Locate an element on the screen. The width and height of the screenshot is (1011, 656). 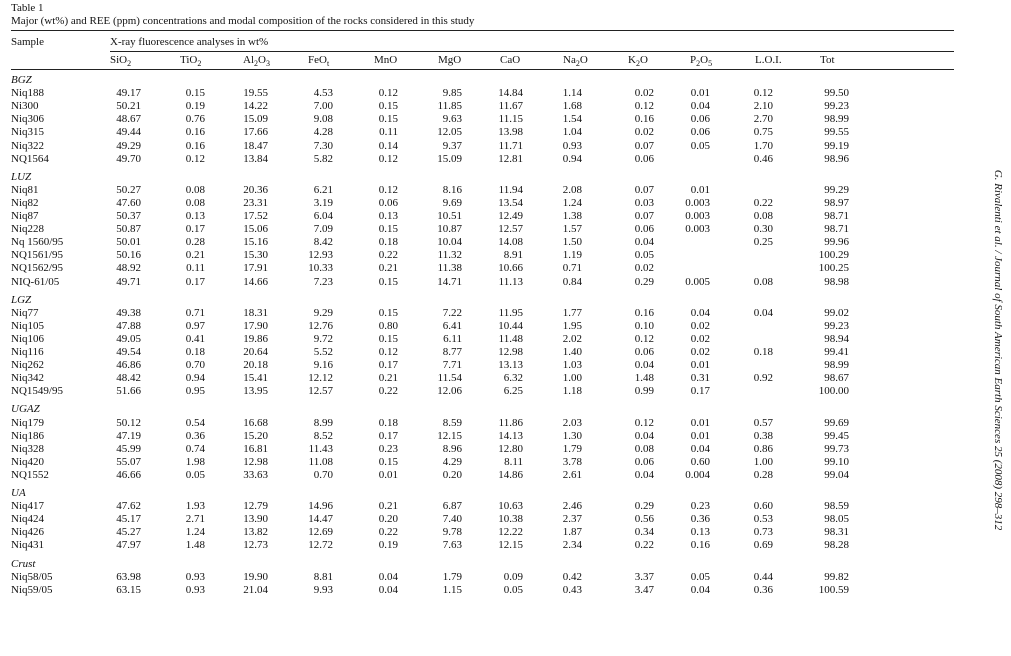
sample-name: Niq228 is located at coordinates (27, 229).